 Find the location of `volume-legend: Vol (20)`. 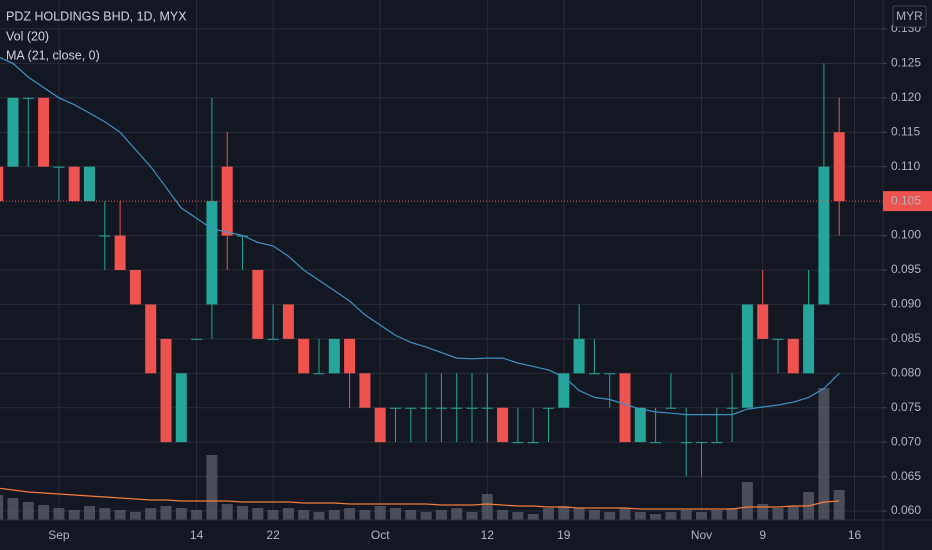

volume-legend: Vol (20) is located at coordinates (27, 36).